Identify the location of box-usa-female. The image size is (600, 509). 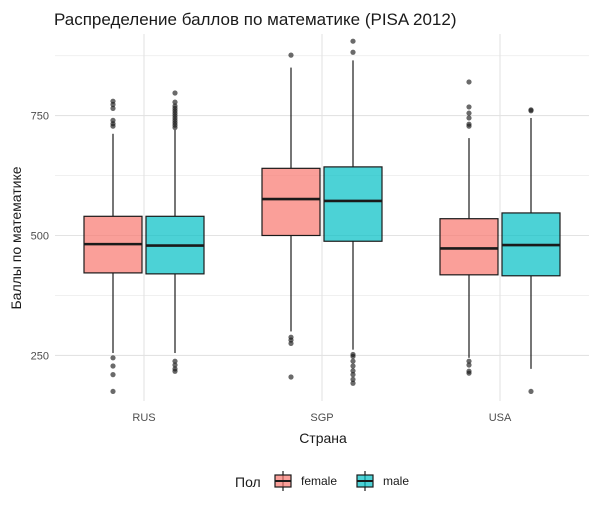
(469, 227).